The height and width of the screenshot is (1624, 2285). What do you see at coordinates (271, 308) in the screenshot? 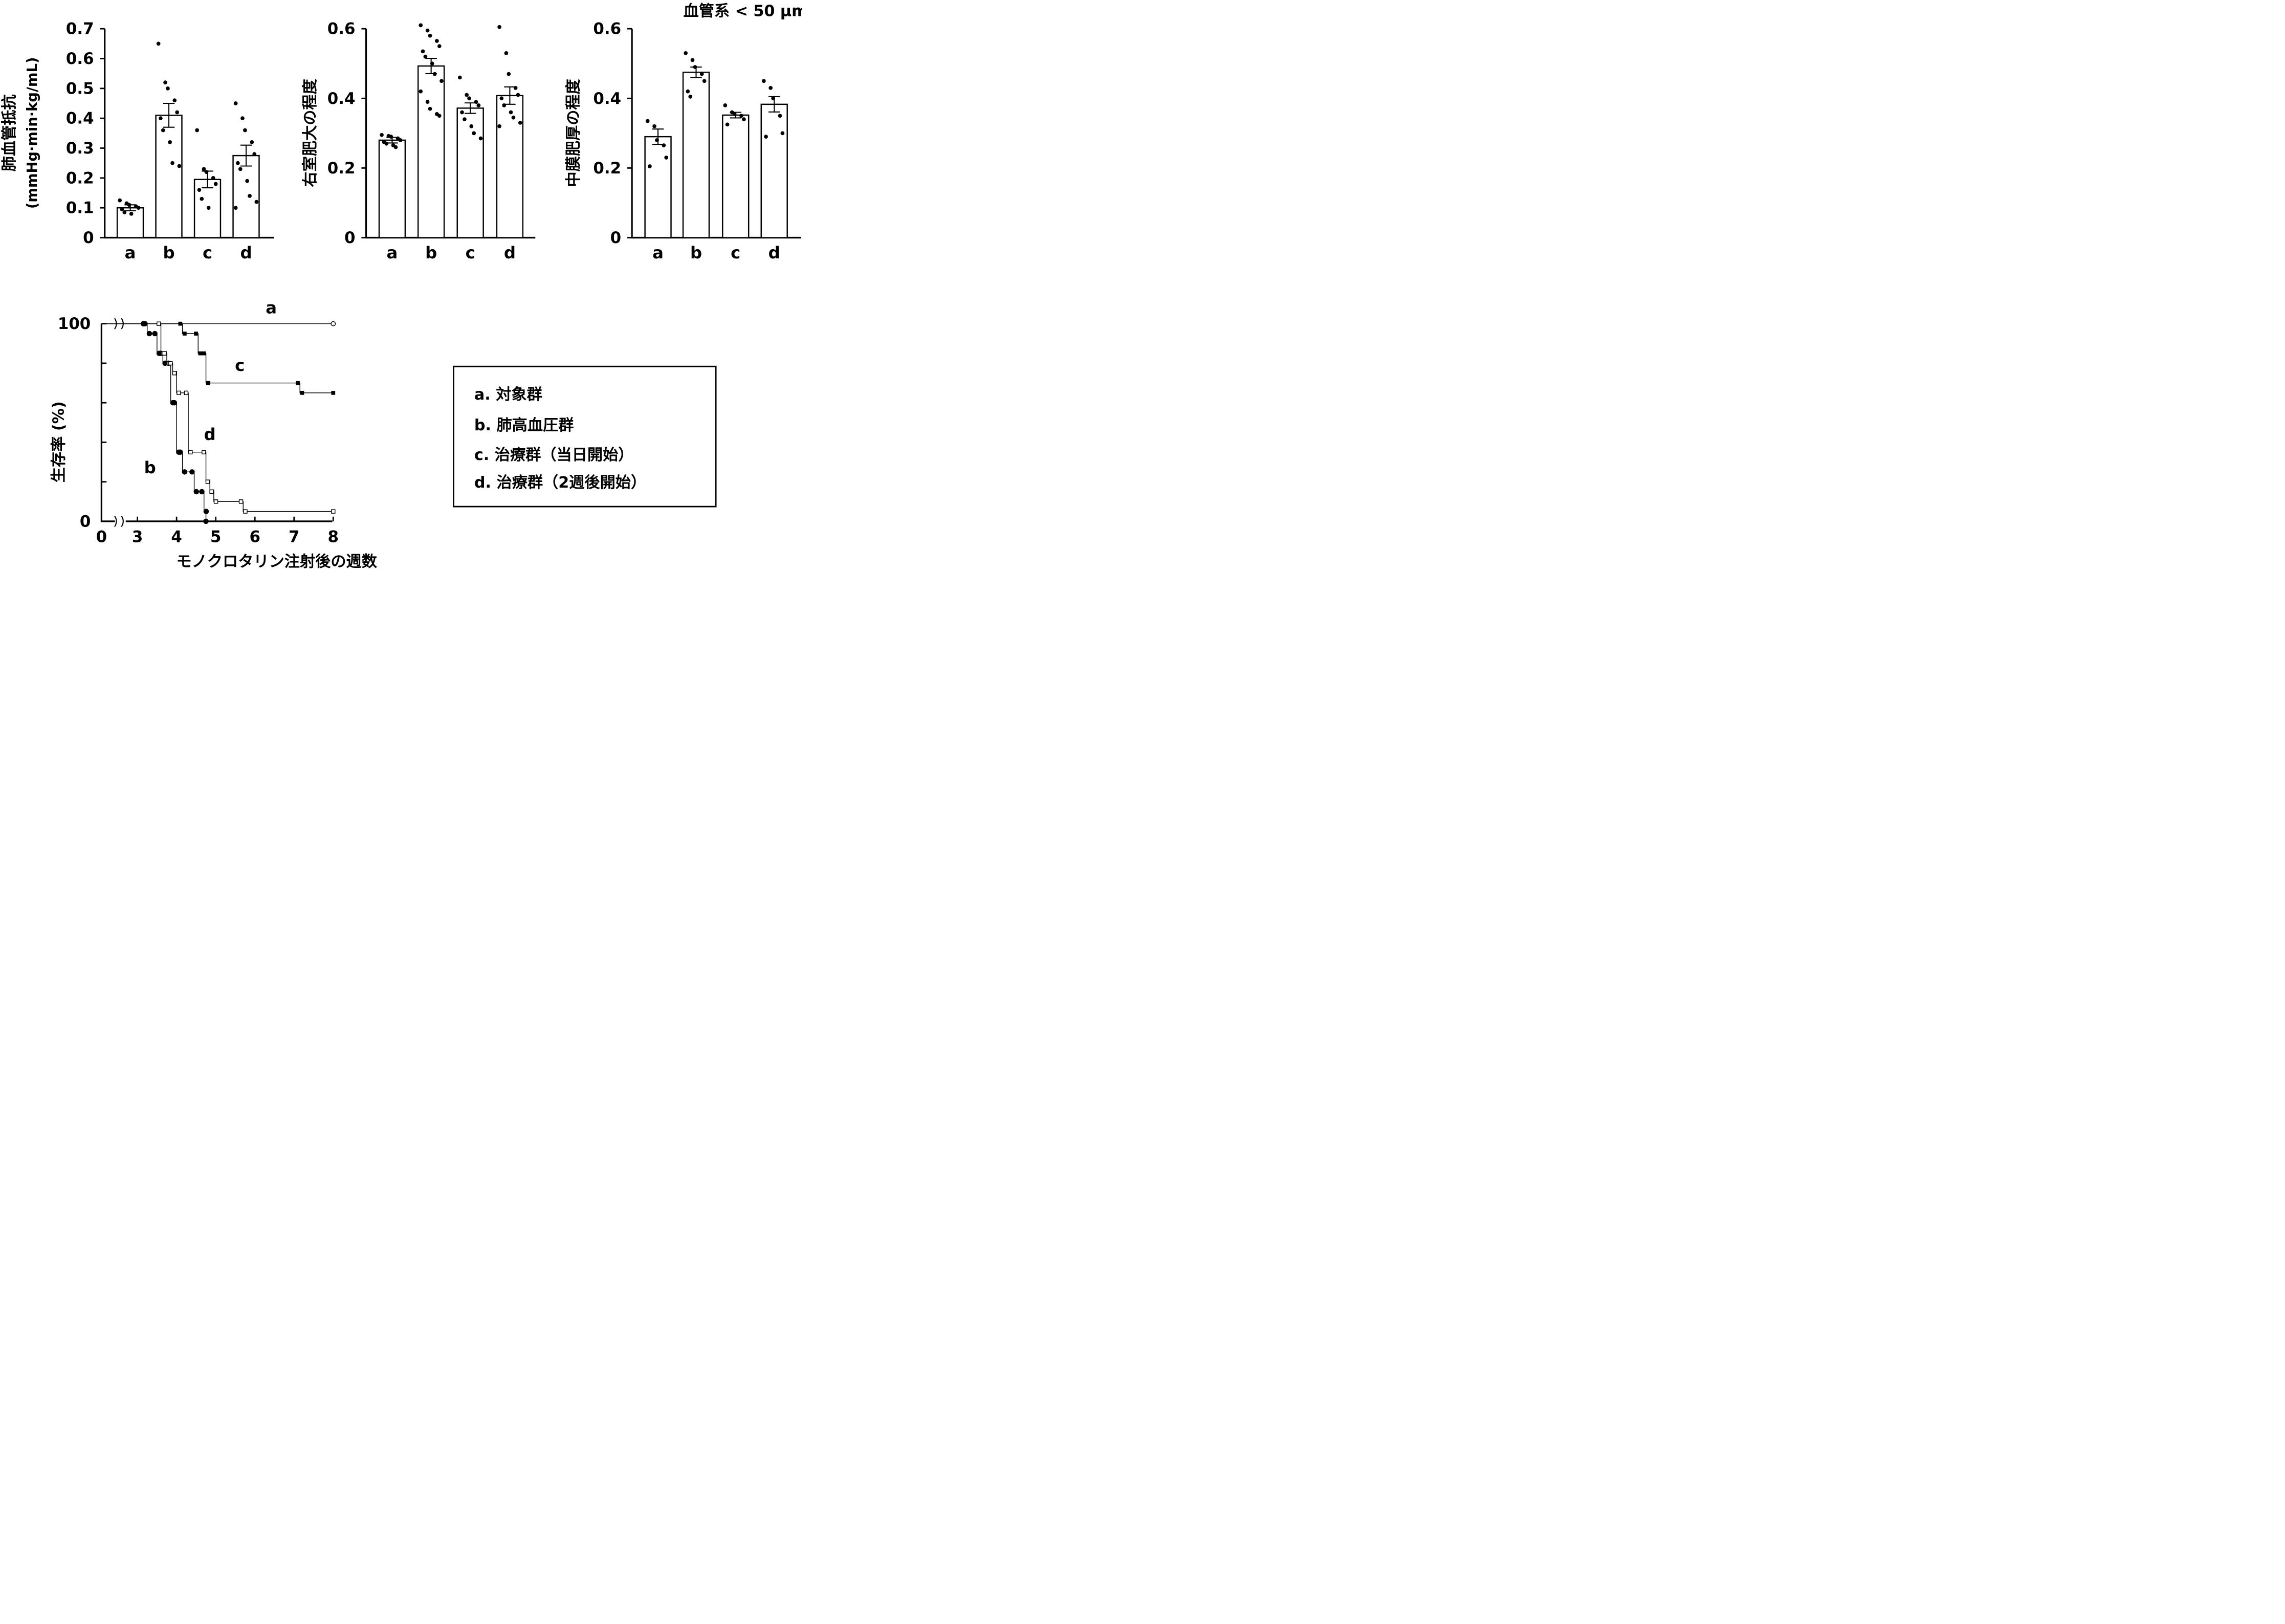
I see `curve-label-a: a` at bounding box center [271, 308].